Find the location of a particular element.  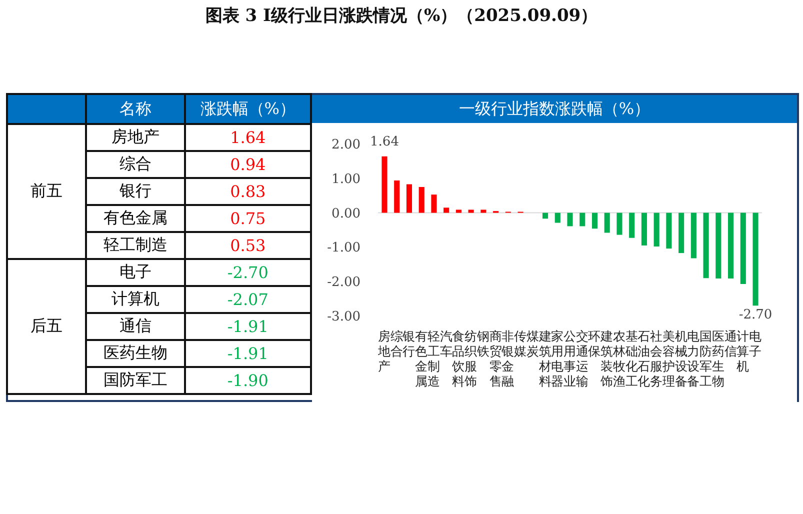

x-tick-label: 国防军工 is located at coordinates (706, 358).